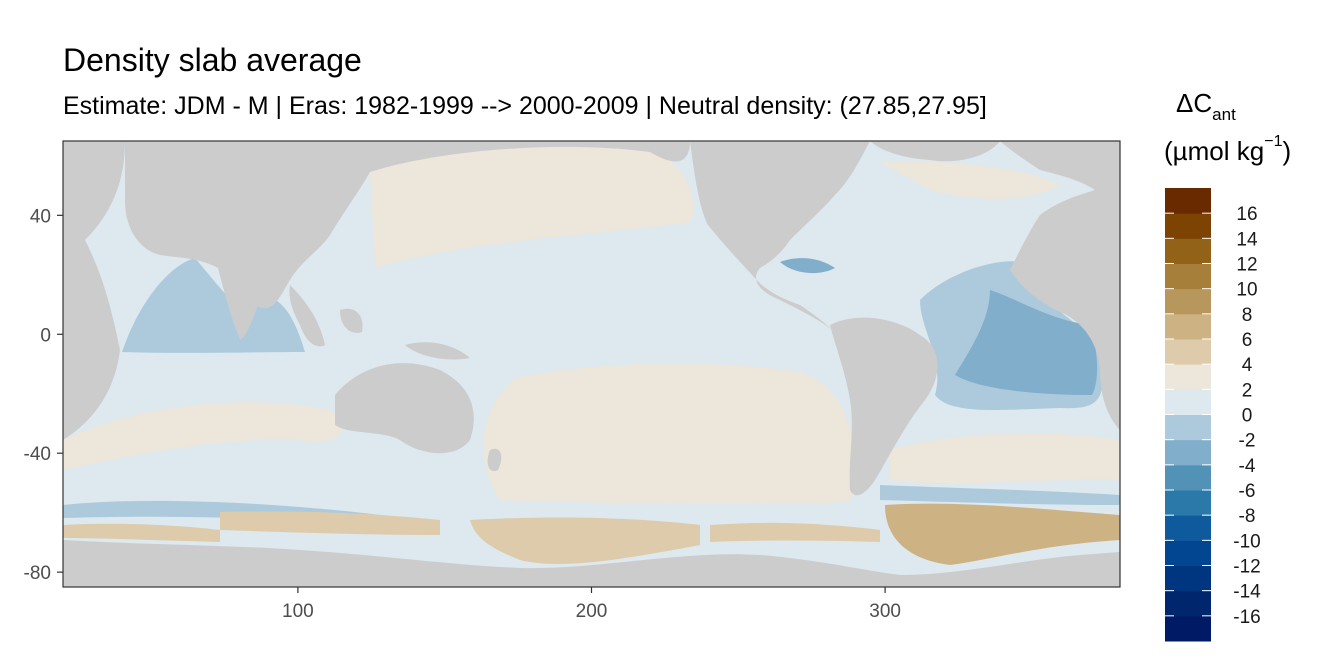 Image resolution: width=1344 pixels, height=672 pixels. I want to click on land-north-america, so click(780, 235).